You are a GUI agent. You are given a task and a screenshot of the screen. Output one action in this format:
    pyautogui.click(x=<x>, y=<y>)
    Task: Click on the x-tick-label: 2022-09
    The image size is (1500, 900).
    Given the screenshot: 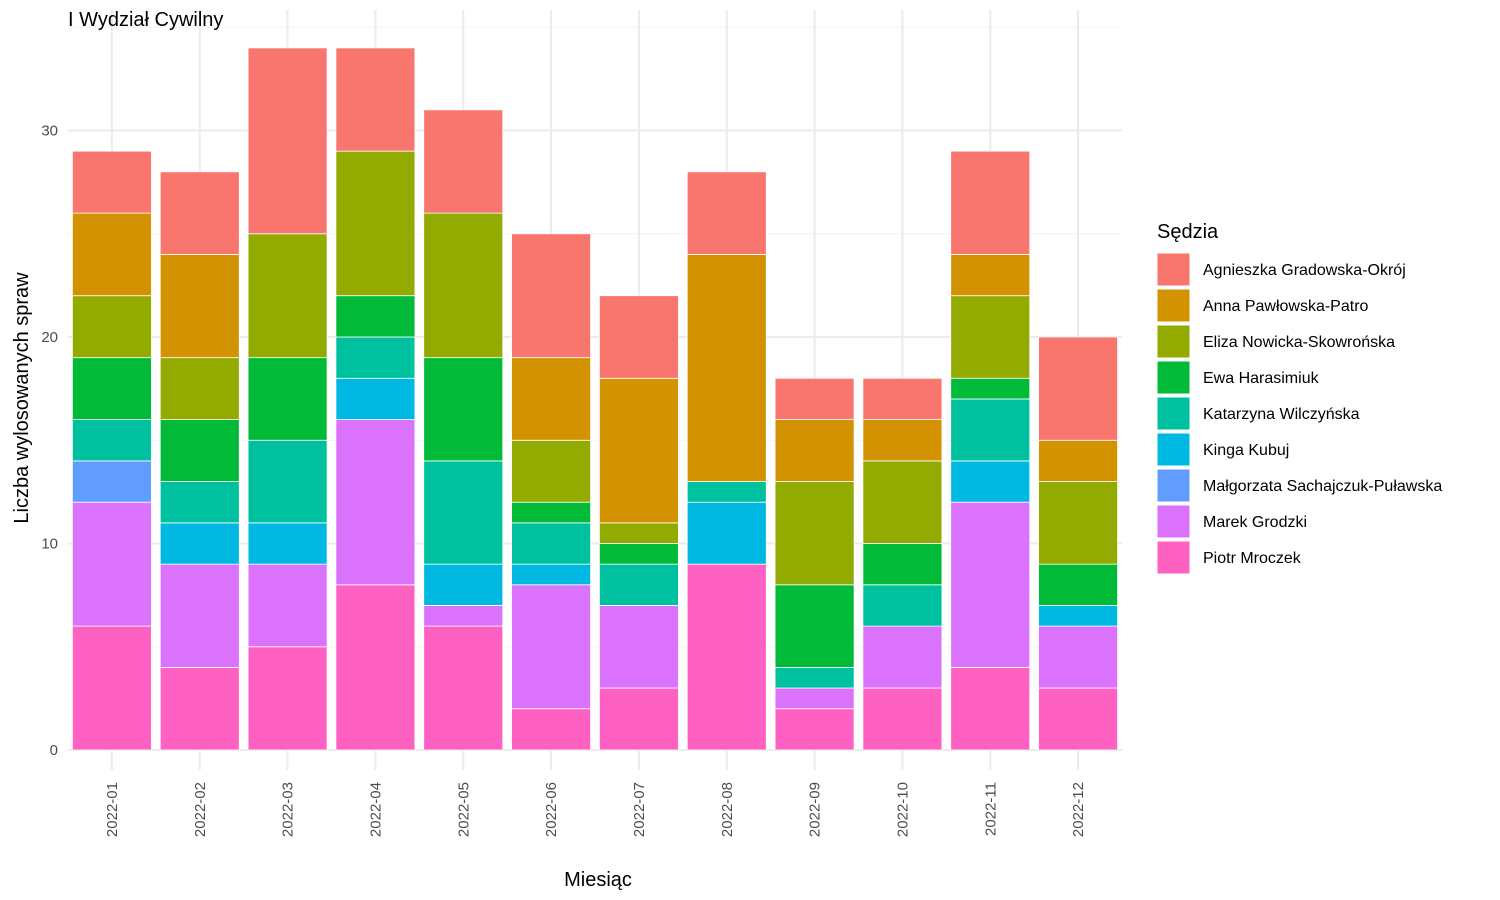 What is the action you would take?
    pyautogui.click(x=815, y=809)
    